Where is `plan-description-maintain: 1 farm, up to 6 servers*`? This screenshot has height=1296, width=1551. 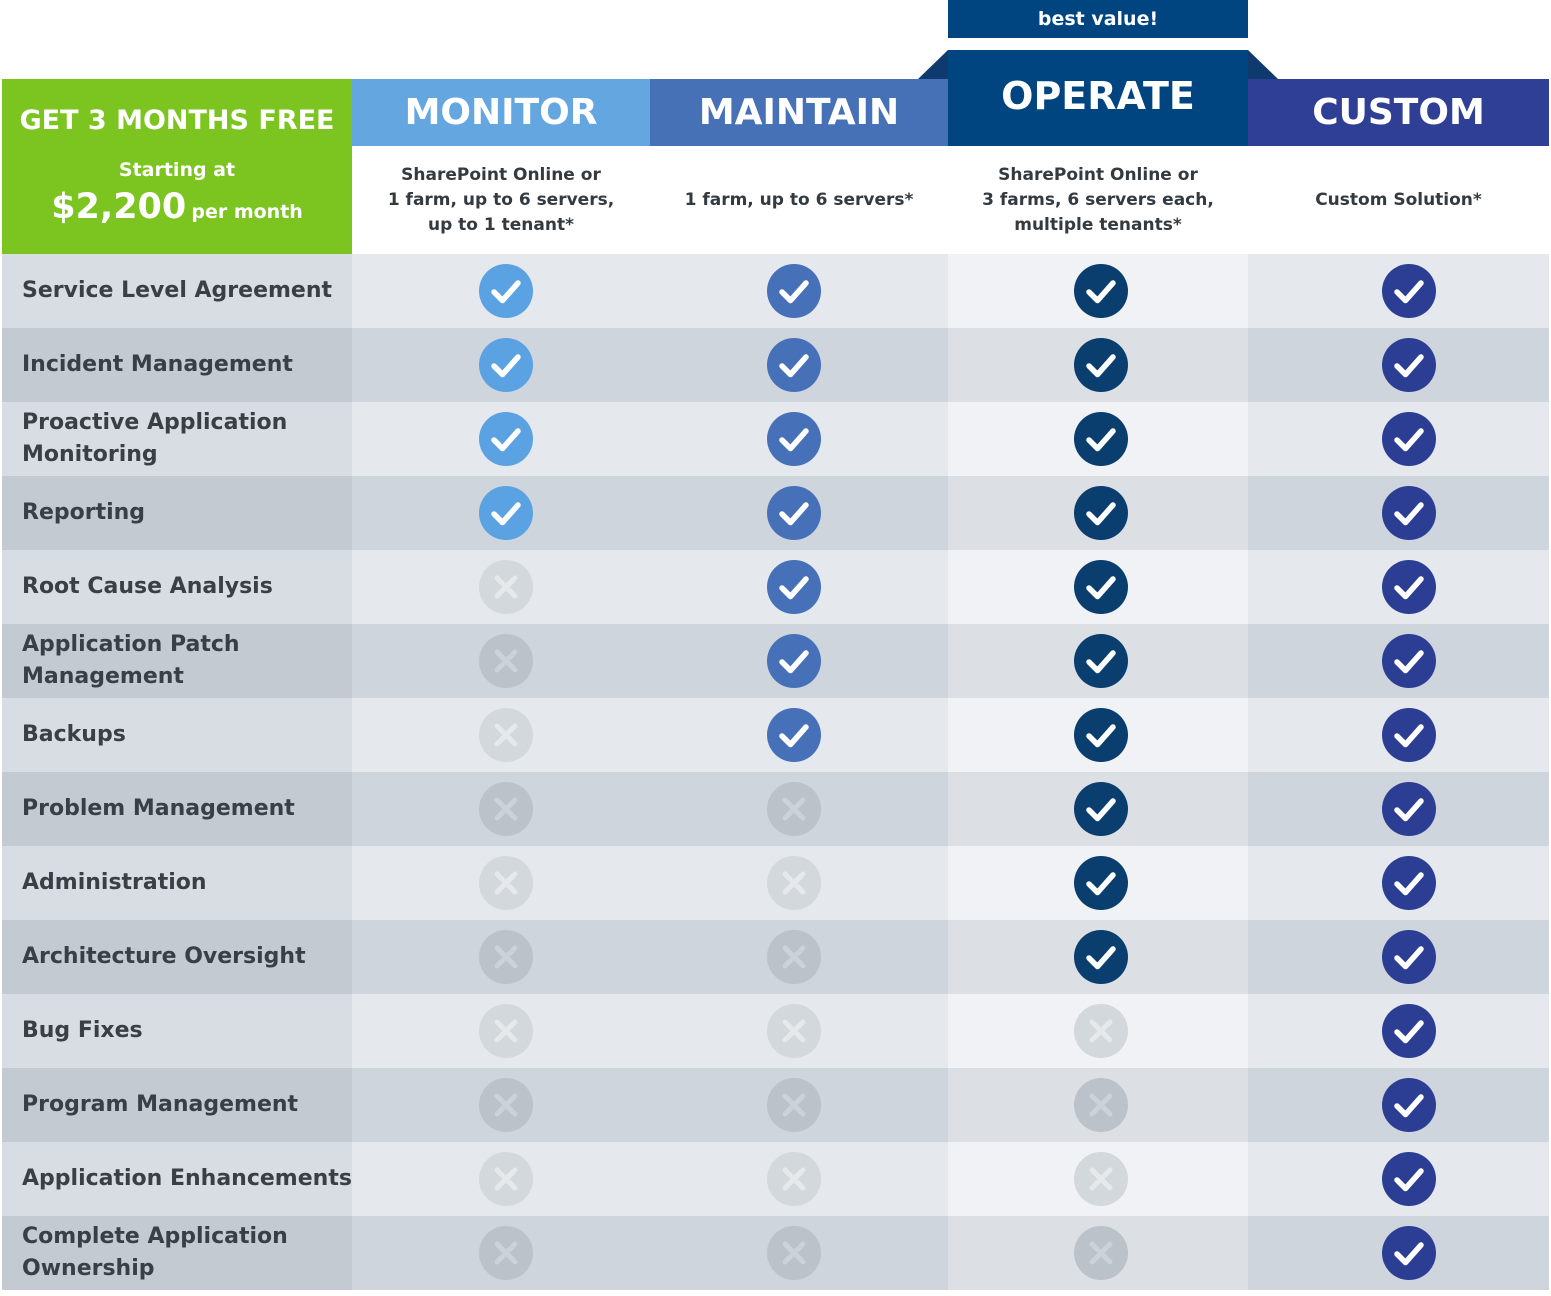
plan-description-maintain: 1 farm, up to 6 servers* is located at coordinates (799, 199).